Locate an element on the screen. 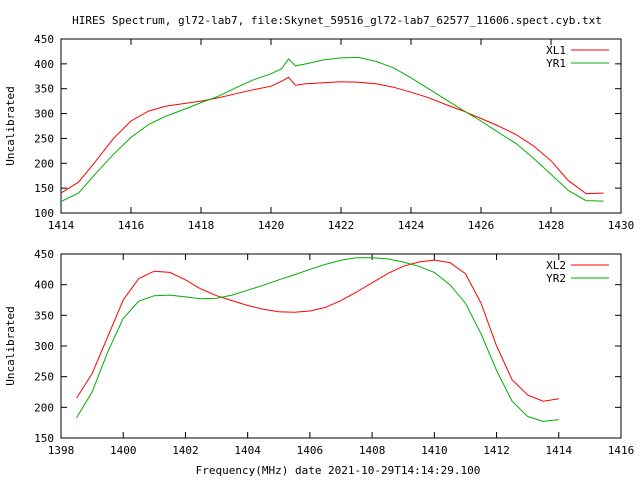 The height and width of the screenshot is (480, 640). x-tick-label: 1426 is located at coordinates (481, 225).